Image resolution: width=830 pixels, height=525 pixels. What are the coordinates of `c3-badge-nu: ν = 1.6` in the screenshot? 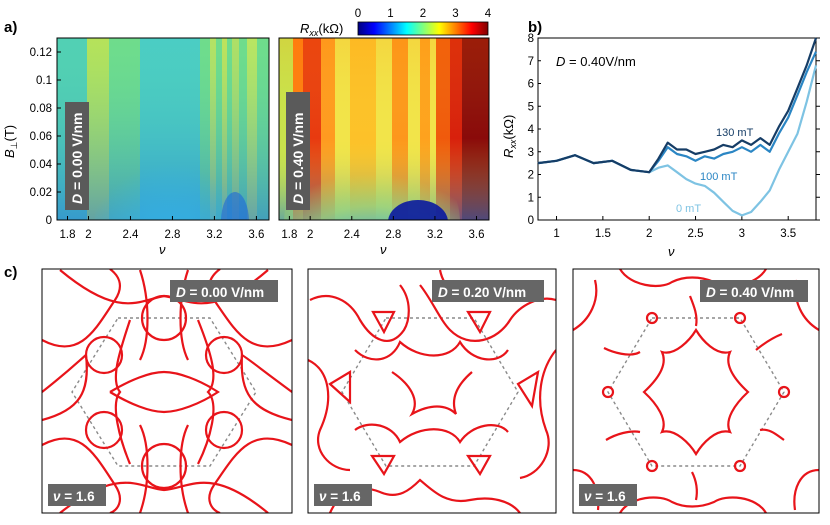 It's located at (608, 495).